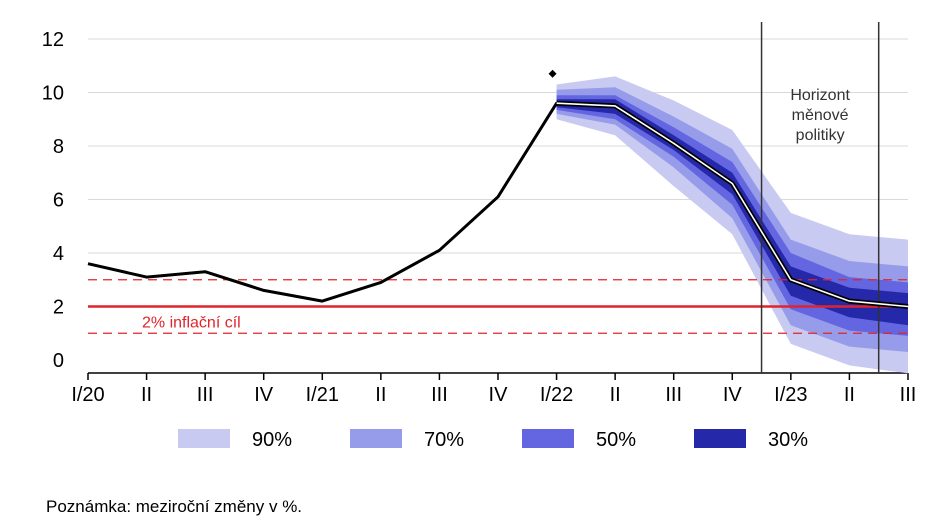 This screenshot has width=928, height=525. What do you see at coordinates (53, 40) in the screenshot?
I see `y-tick-label: 12` at bounding box center [53, 40].